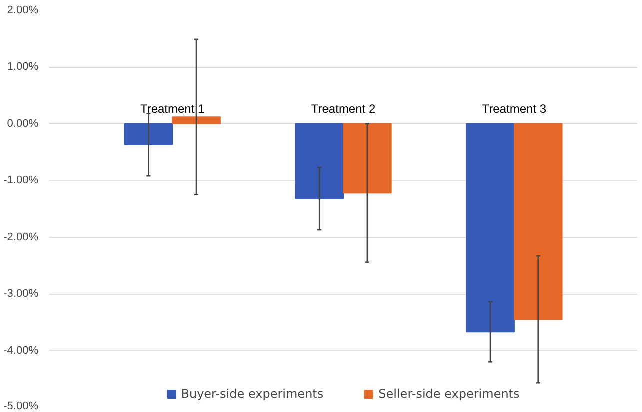 The height and width of the screenshot is (412, 642). Describe the element at coordinates (21, 294) in the screenshot. I see `y-tick-label: -3.00%` at that location.